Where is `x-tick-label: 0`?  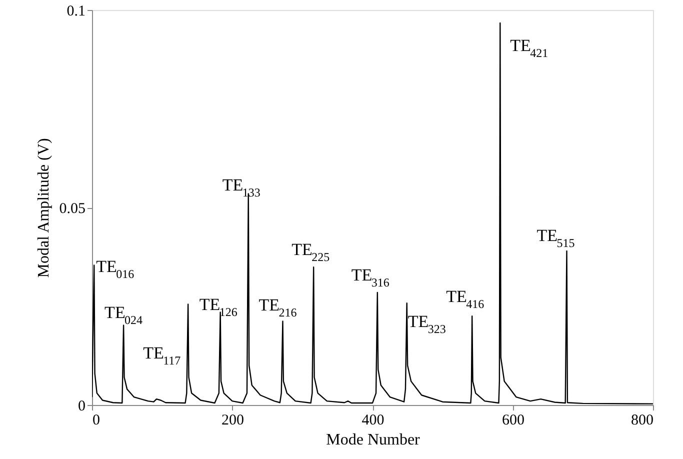 x-tick-label: 0 is located at coordinates (96, 420).